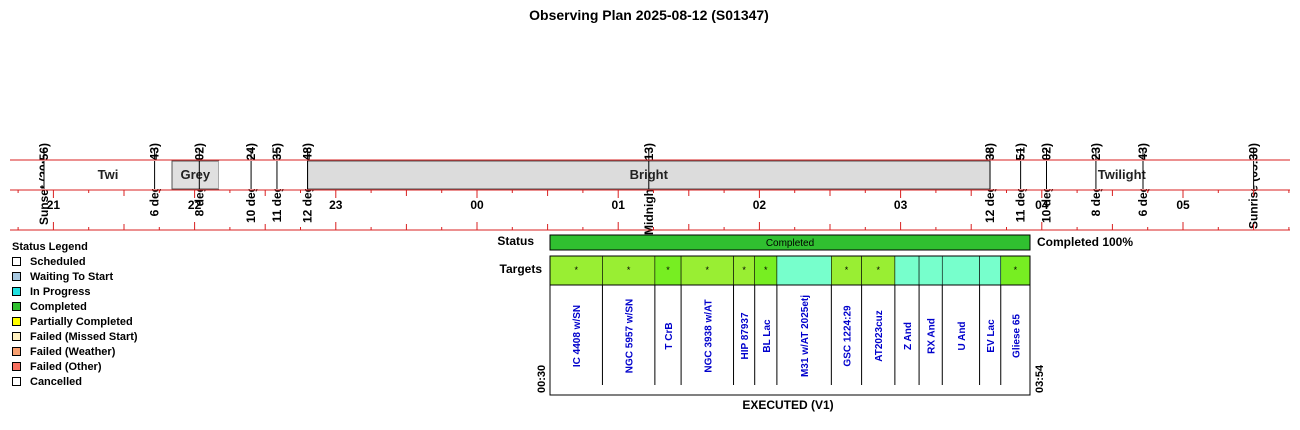 The image size is (1300, 430). I want to click on hour-label: 04, so click(1042, 205).